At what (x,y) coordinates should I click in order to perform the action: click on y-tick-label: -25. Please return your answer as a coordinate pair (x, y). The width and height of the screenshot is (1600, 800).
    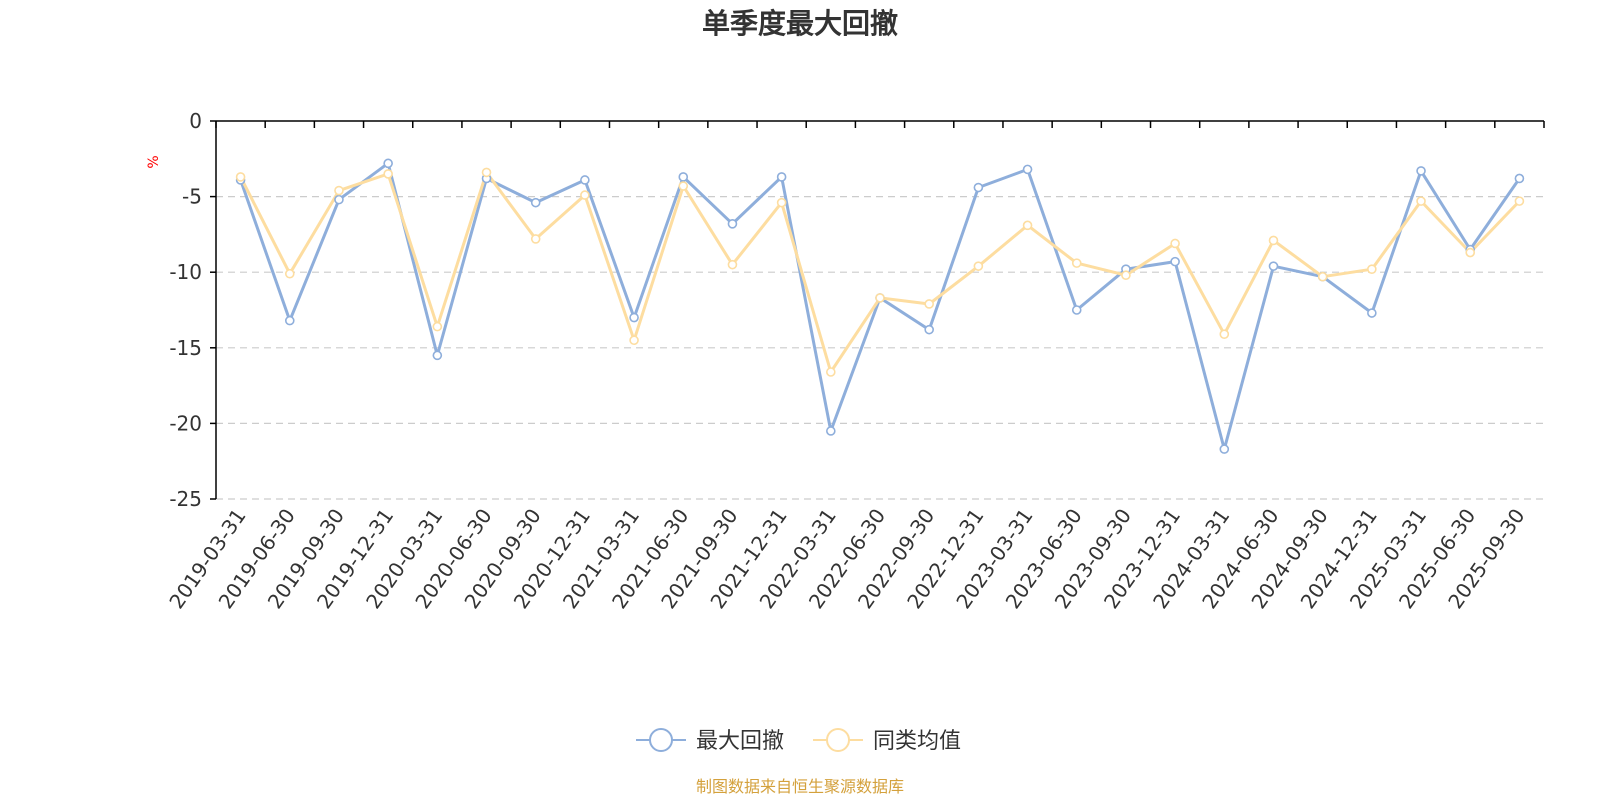
    Looking at the image, I should click on (185, 499).